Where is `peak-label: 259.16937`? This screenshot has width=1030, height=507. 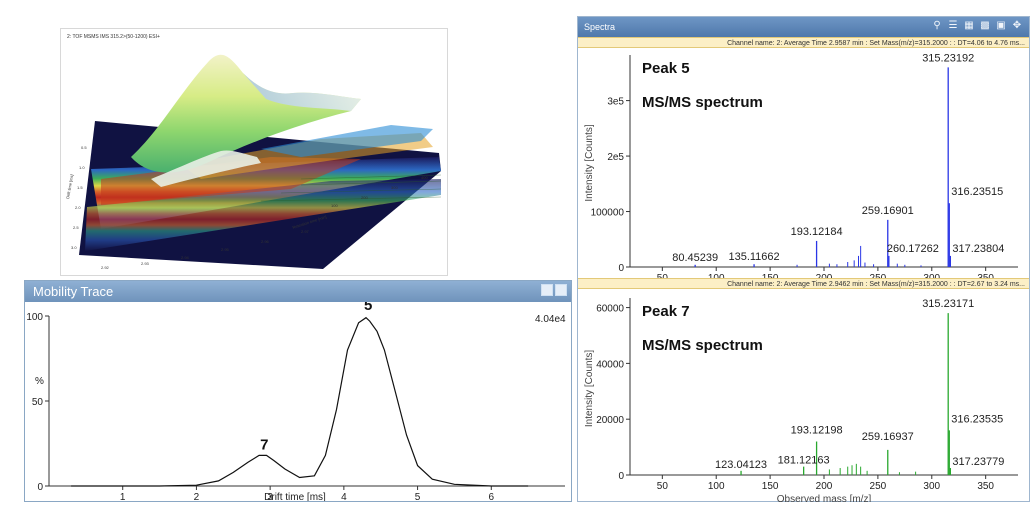
peak-label: 259.16937 is located at coordinates (888, 437).